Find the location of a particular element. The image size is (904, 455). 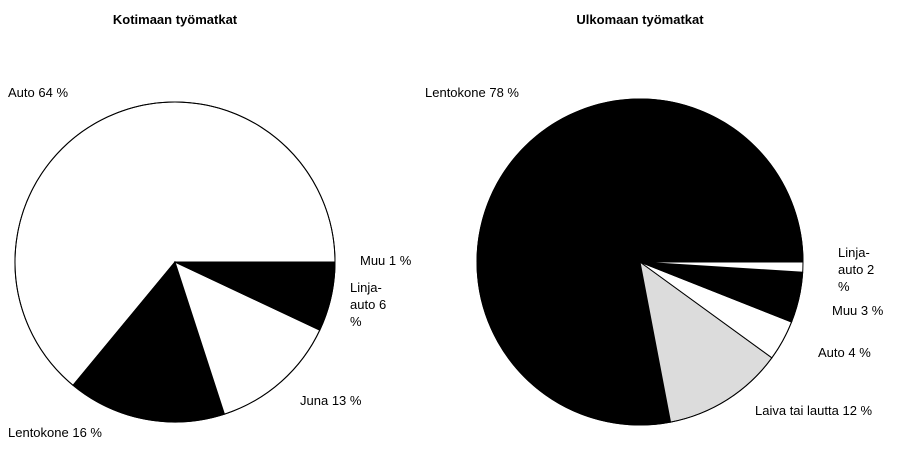

chart-title: Ulkomaan työmatkat is located at coordinates (640, 19).